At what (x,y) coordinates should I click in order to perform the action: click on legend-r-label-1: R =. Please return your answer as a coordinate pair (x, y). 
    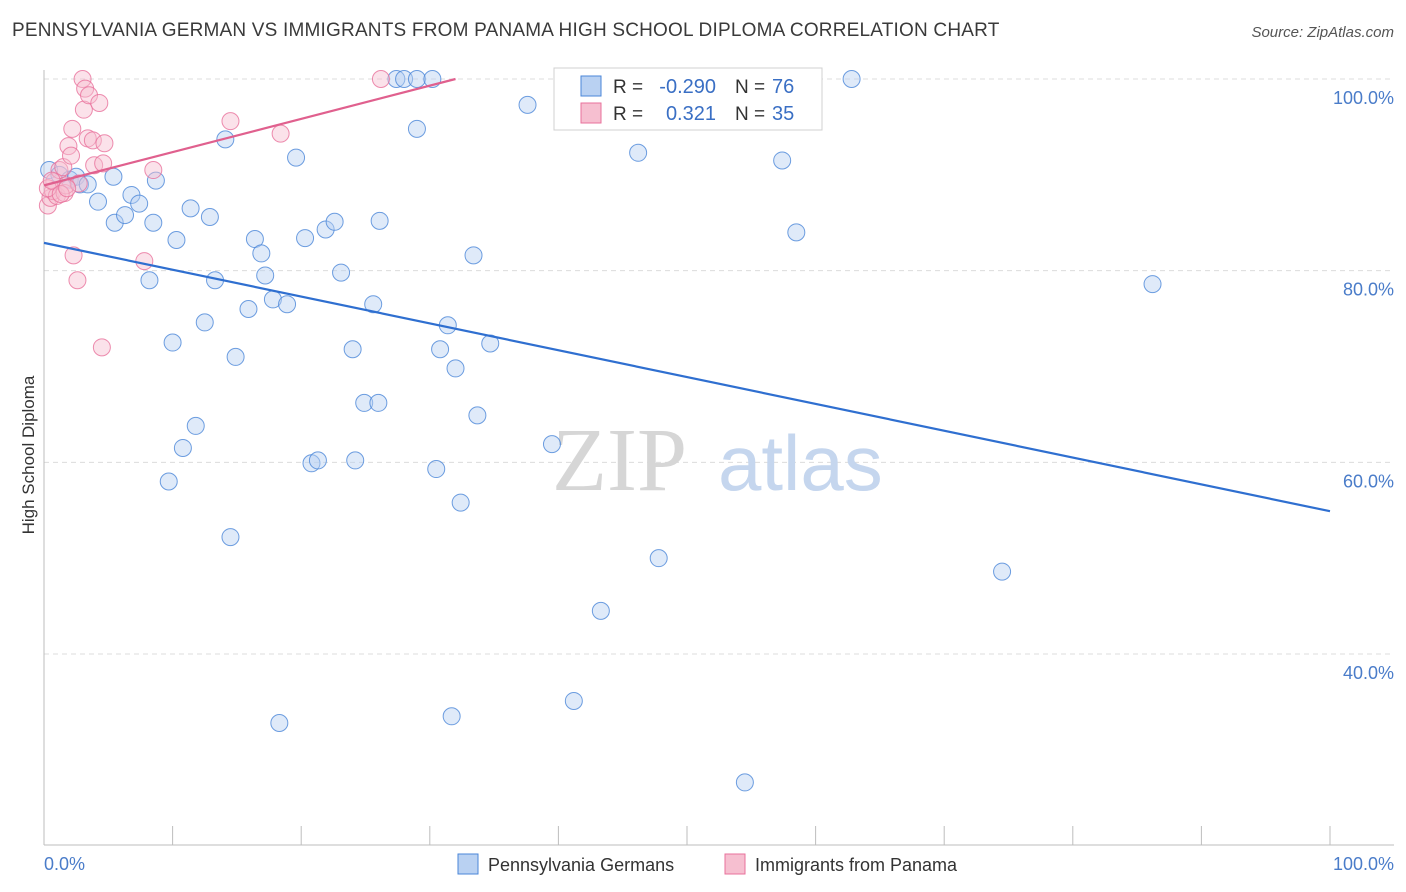
    Looking at the image, I should click on (628, 87).